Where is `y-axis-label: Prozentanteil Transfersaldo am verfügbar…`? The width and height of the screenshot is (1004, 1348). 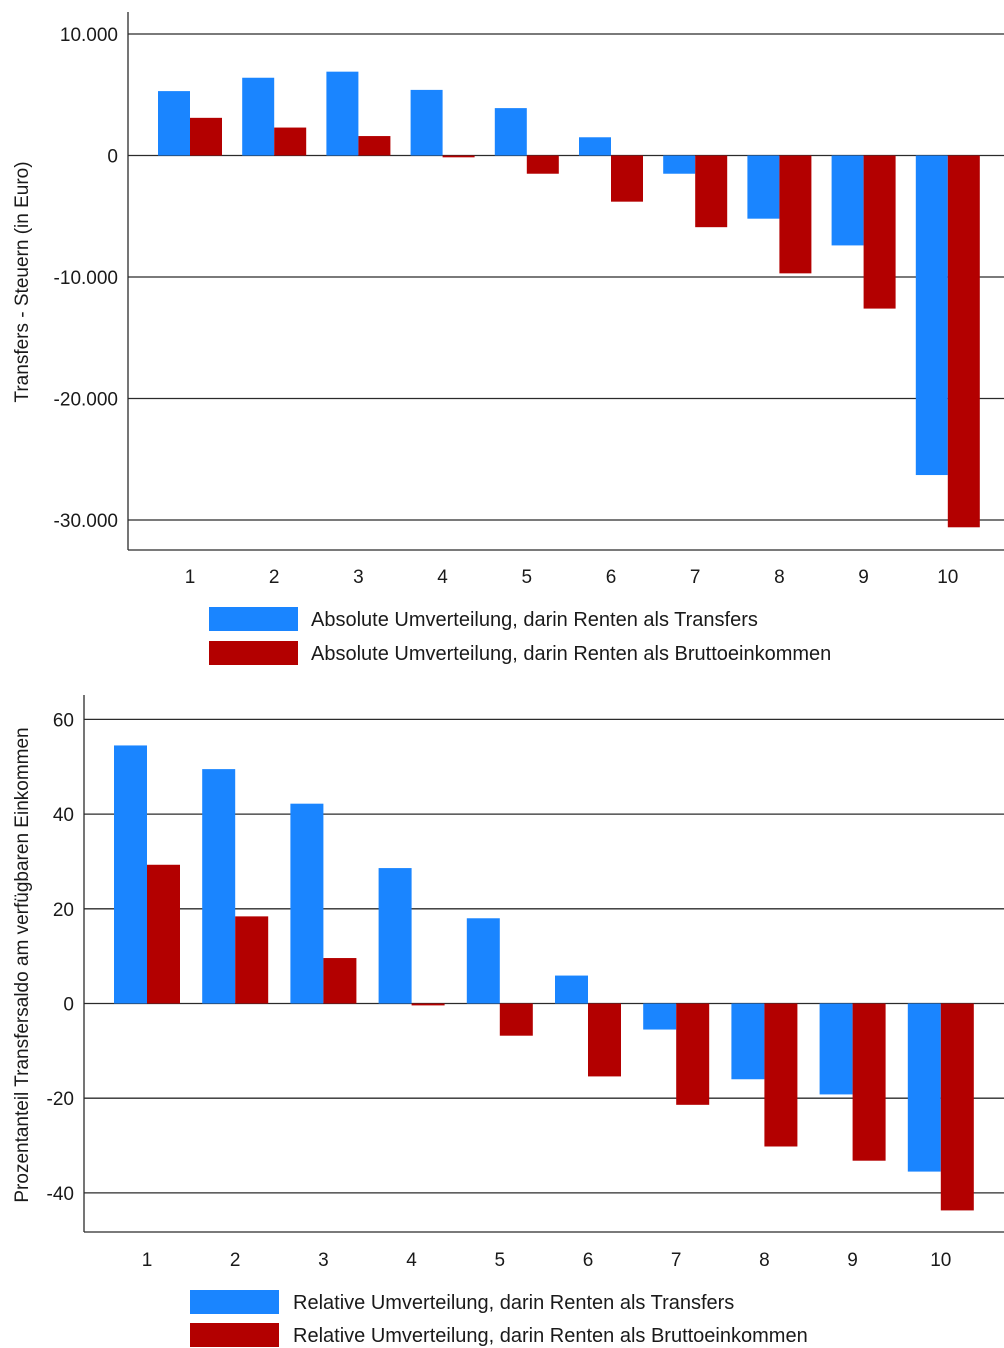 y-axis-label: Prozentanteil Transfersaldo am verfügbar… is located at coordinates (22, 964).